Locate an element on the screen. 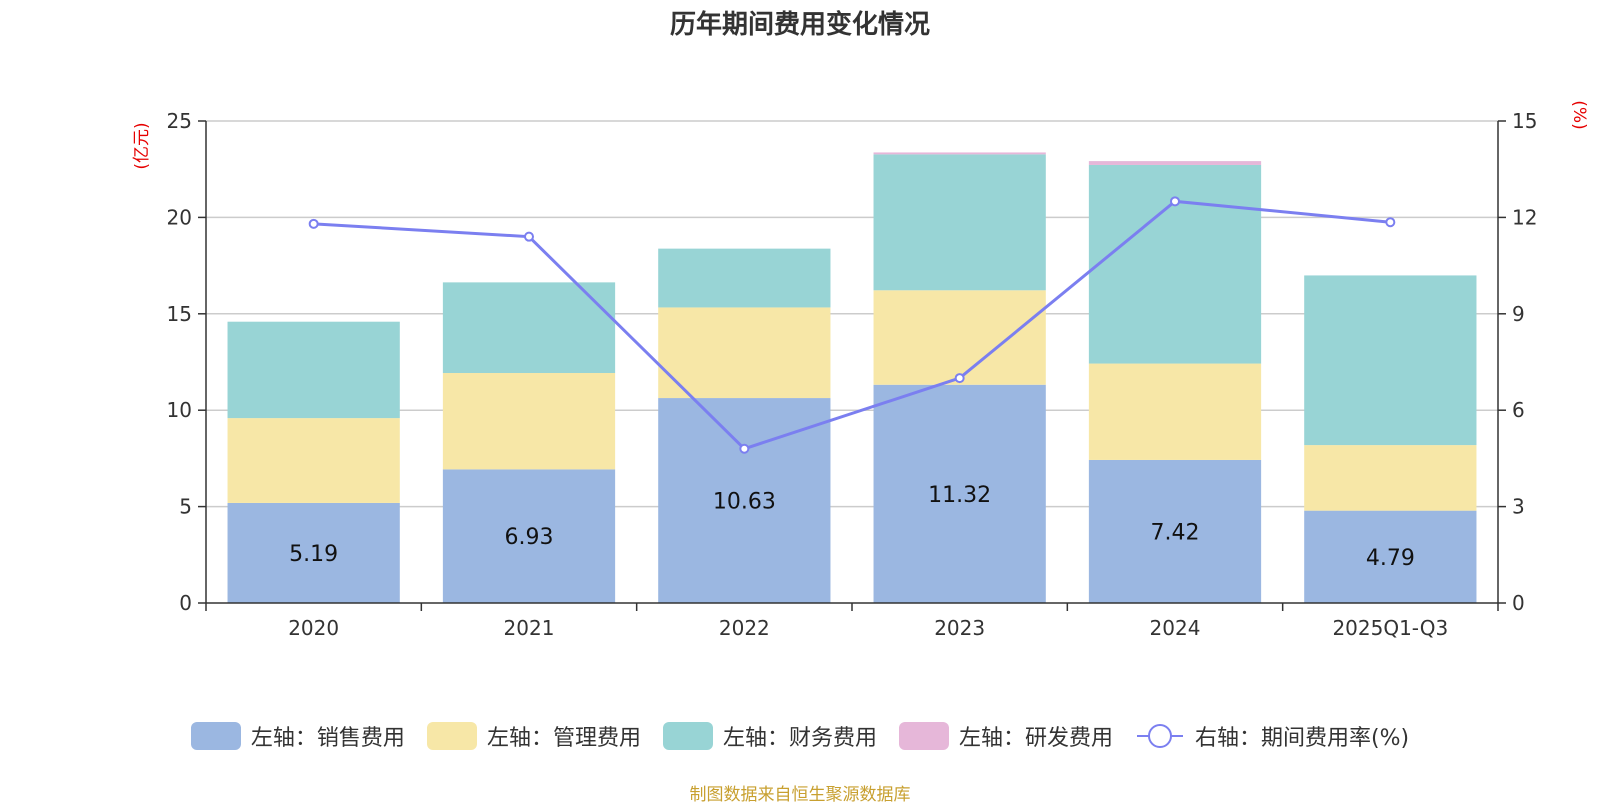 The image size is (1600, 805). left-axis-tick-label: 5 is located at coordinates (185, 507).